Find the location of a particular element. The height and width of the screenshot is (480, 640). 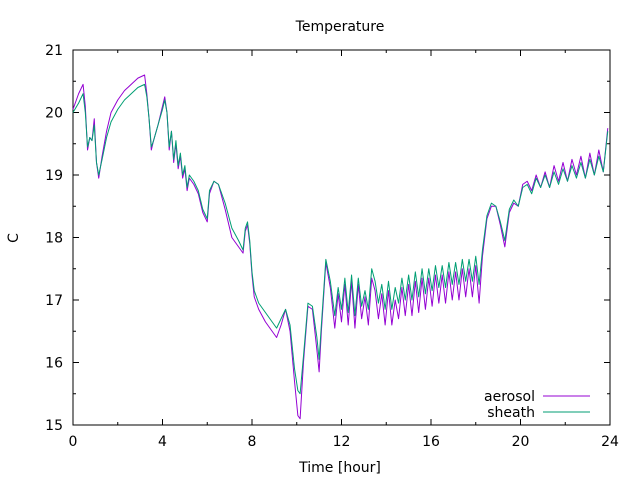

y-tick-label: 15 is located at coordinates (54, 426).